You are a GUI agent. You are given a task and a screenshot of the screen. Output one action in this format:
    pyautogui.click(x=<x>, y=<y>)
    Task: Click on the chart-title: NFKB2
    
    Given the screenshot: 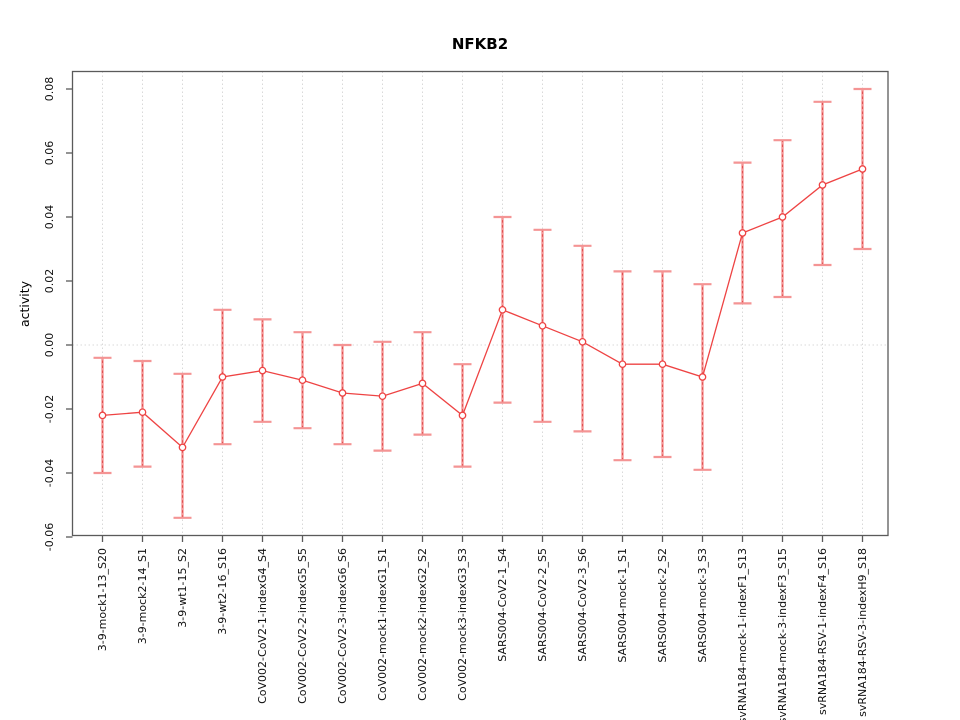 What is the action you would take?
    pyautogui.click(x=480, y=44)
    